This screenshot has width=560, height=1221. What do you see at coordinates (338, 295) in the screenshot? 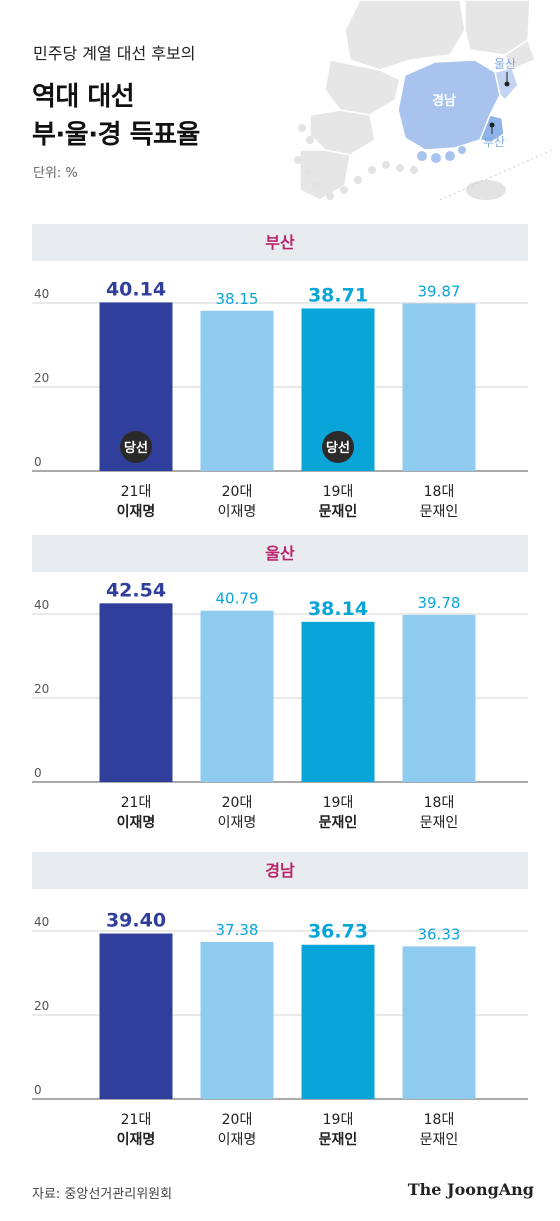
I see `data-label: 38.71` at bounding box center [338, 295].